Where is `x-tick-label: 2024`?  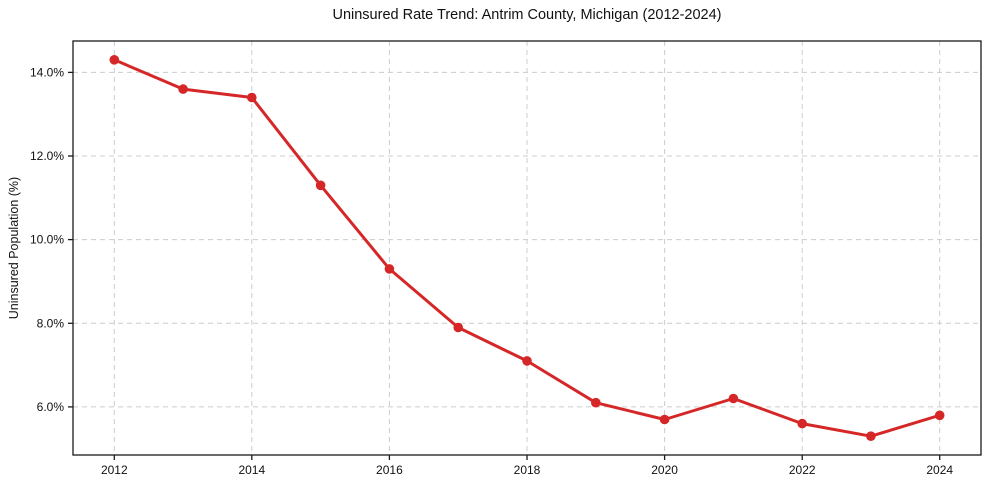 x-tick-label: 2024 is located at coordinates (939, 470).